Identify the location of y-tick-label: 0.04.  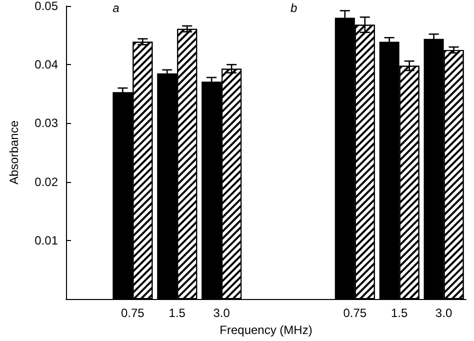
(46, 65).